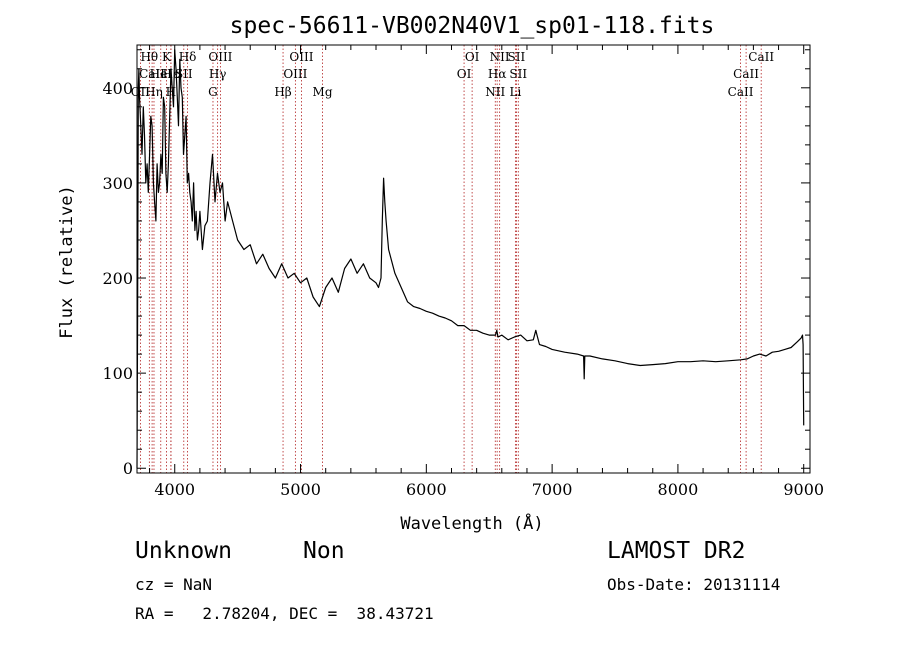  I want to click on line-marker-label: HeI, so click(161, 74).